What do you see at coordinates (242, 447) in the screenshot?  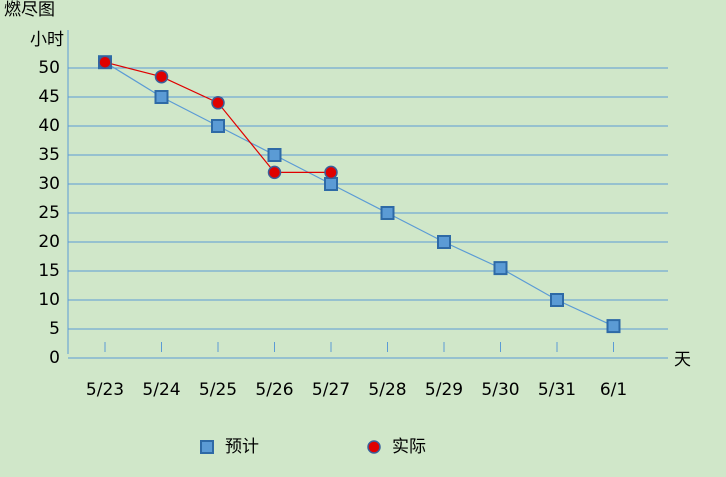 I see `legend-label: 预计` at bounding box center [242, 447].